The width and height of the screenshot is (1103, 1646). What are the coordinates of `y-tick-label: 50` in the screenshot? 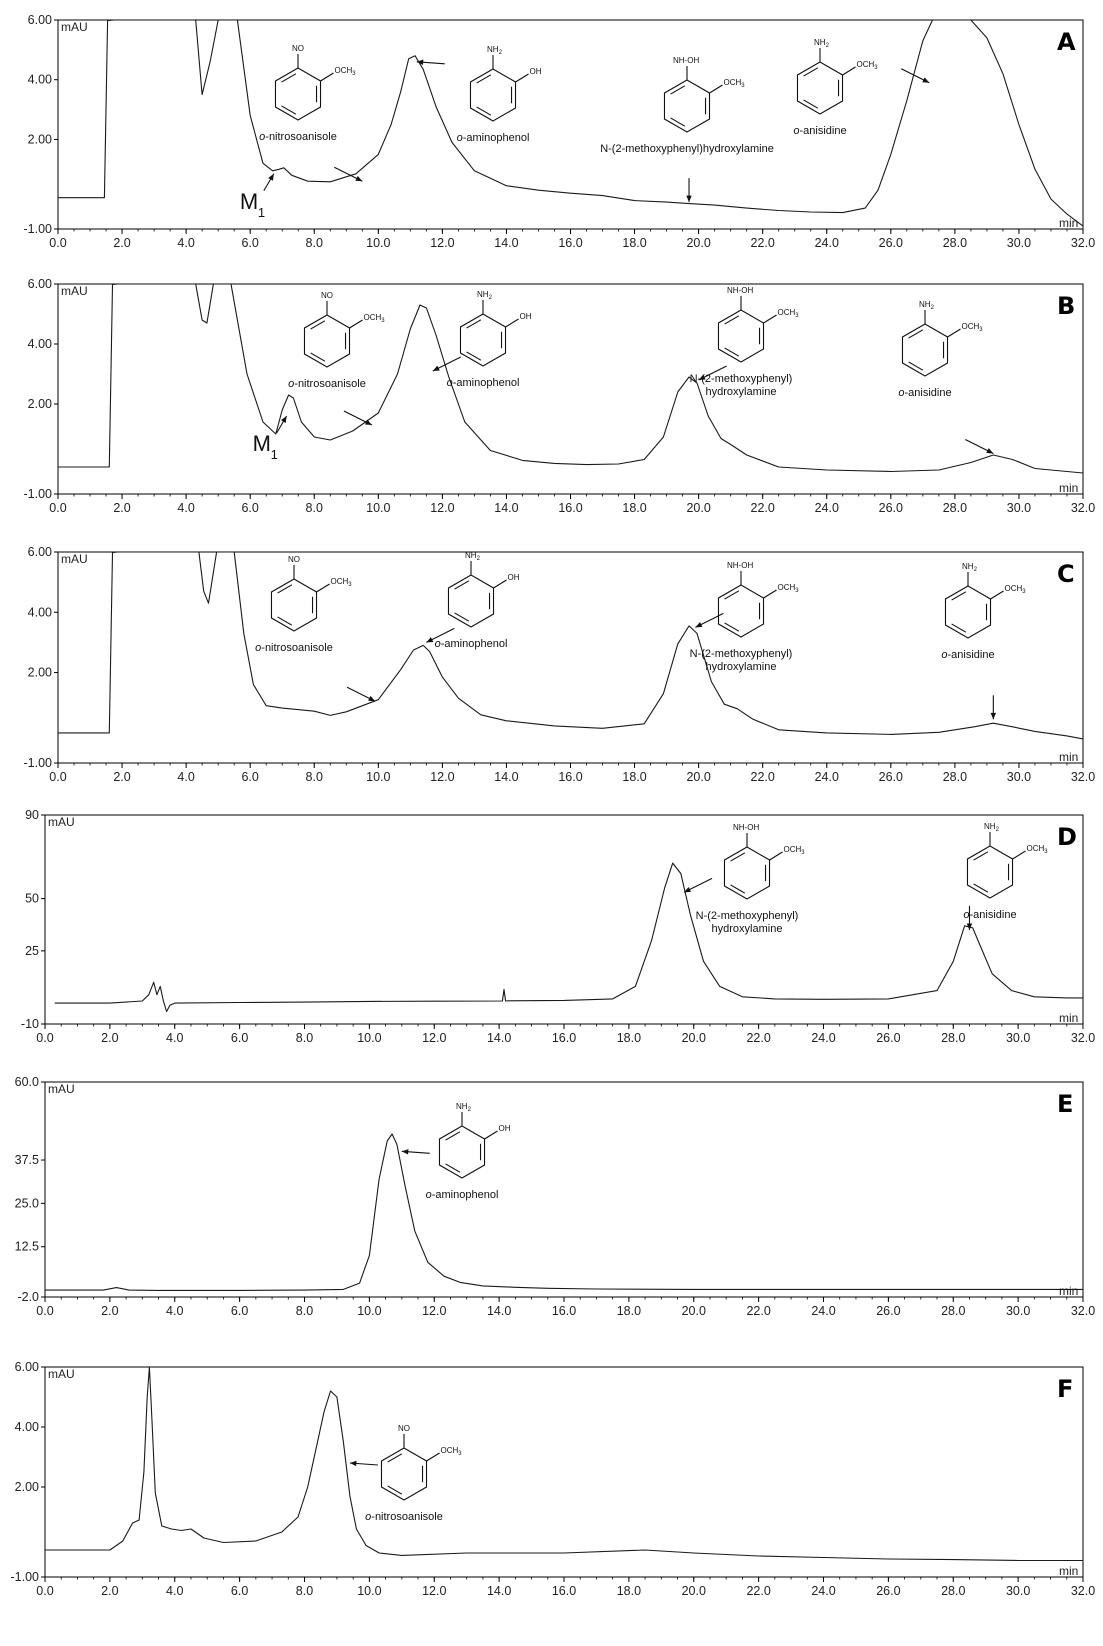 It's located at (32, 899).